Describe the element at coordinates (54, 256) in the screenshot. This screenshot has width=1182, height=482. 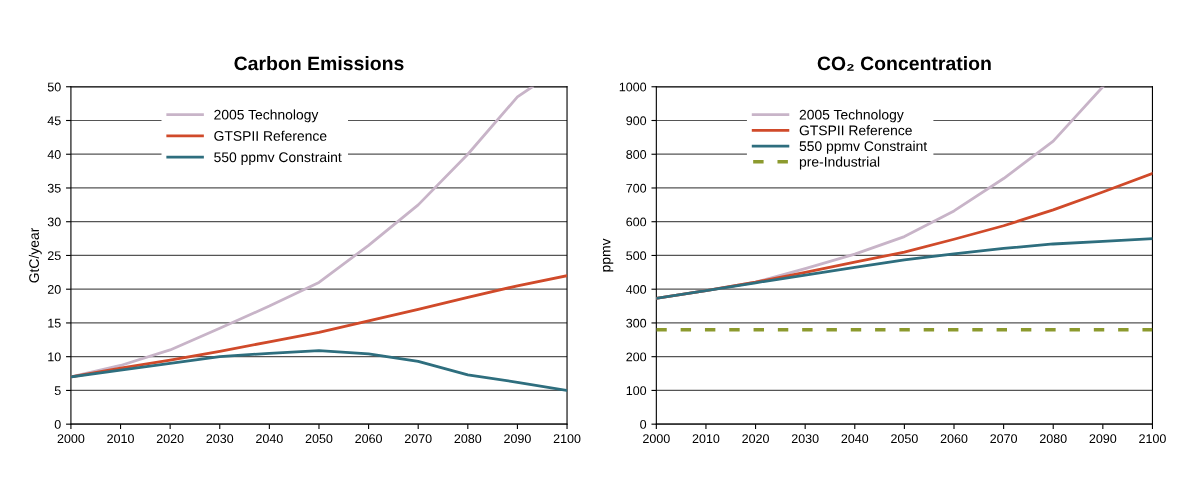
I see `y-tick-label: 25` at that location.